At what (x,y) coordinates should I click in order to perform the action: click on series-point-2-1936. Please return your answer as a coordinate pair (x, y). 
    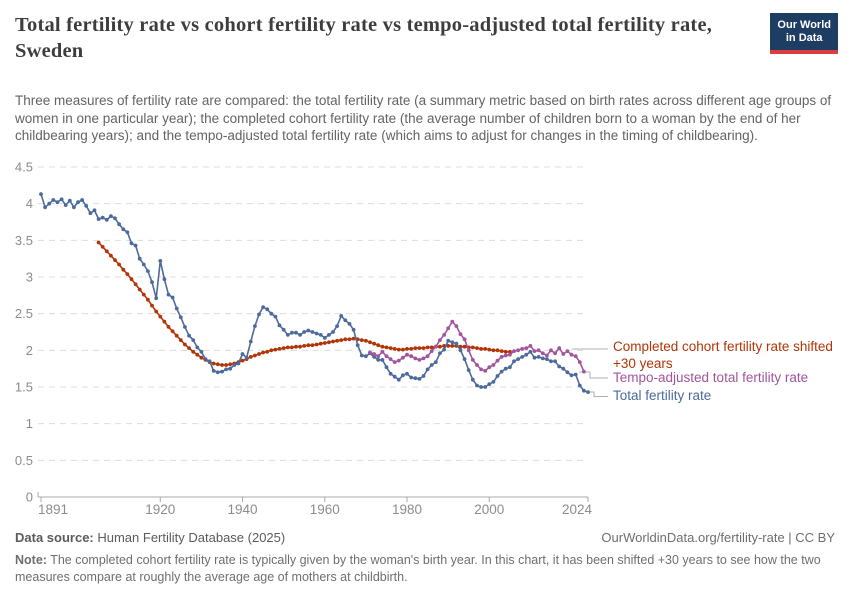
    Looking at the image, I should click on (226, 369).